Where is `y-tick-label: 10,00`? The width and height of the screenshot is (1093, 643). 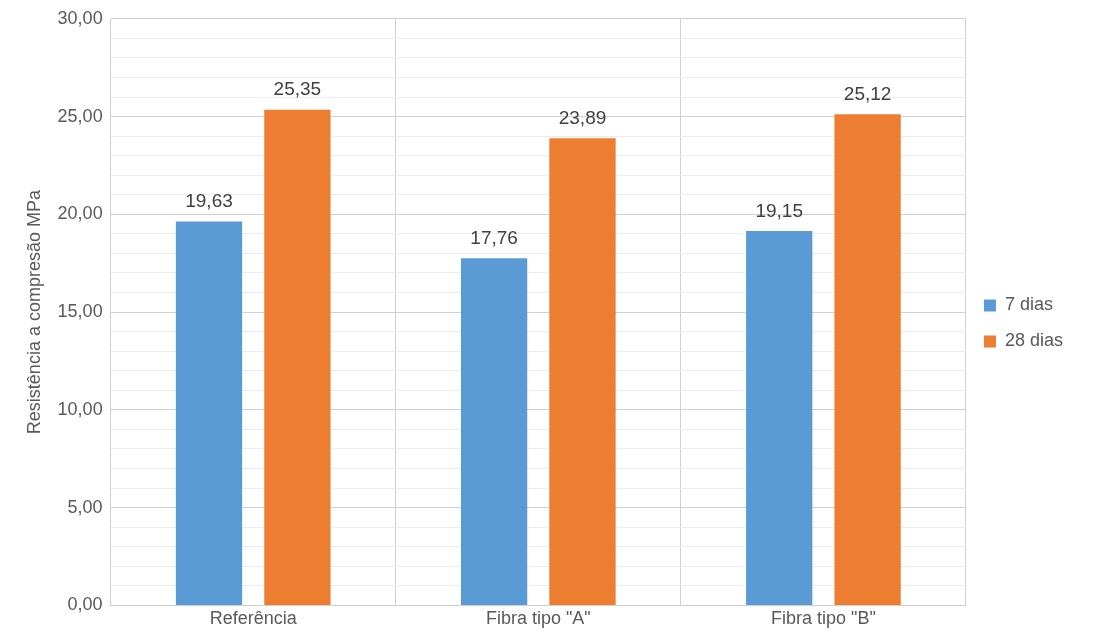
y-tick-label: 10,00 is located at coordinates (80, 408).